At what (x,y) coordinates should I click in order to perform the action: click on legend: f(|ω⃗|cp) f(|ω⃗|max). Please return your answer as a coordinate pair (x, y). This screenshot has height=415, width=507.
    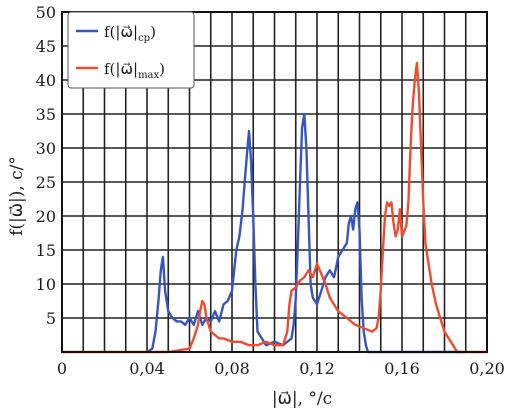
    Looking at the image, I should click on (131, 50).